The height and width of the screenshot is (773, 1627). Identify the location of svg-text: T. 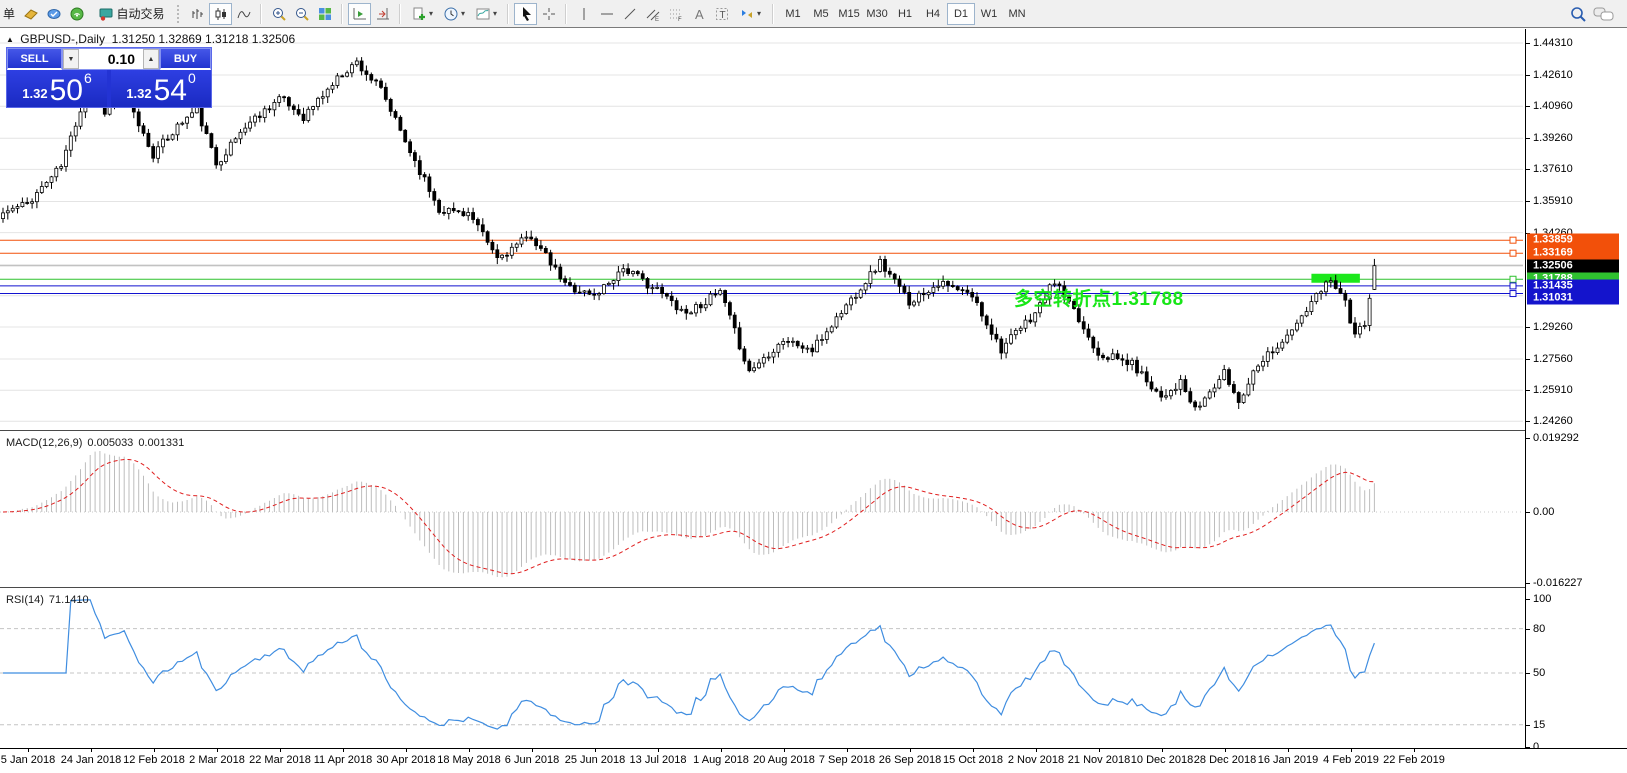
(722, 15).